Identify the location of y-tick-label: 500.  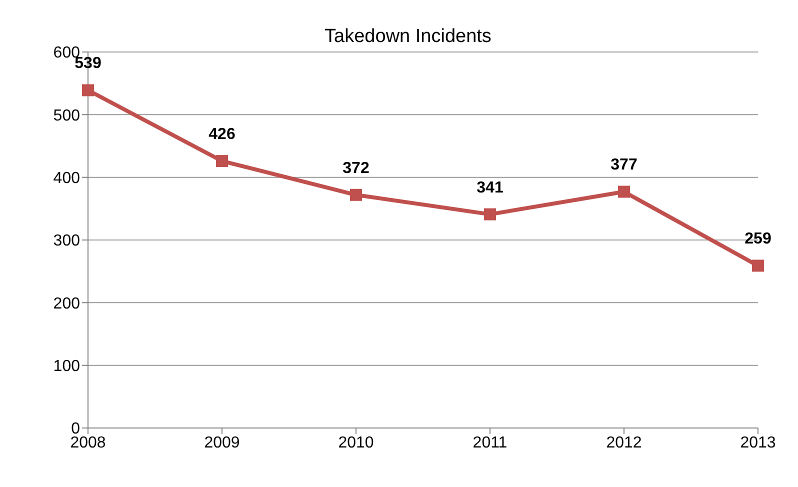
(66, 115).